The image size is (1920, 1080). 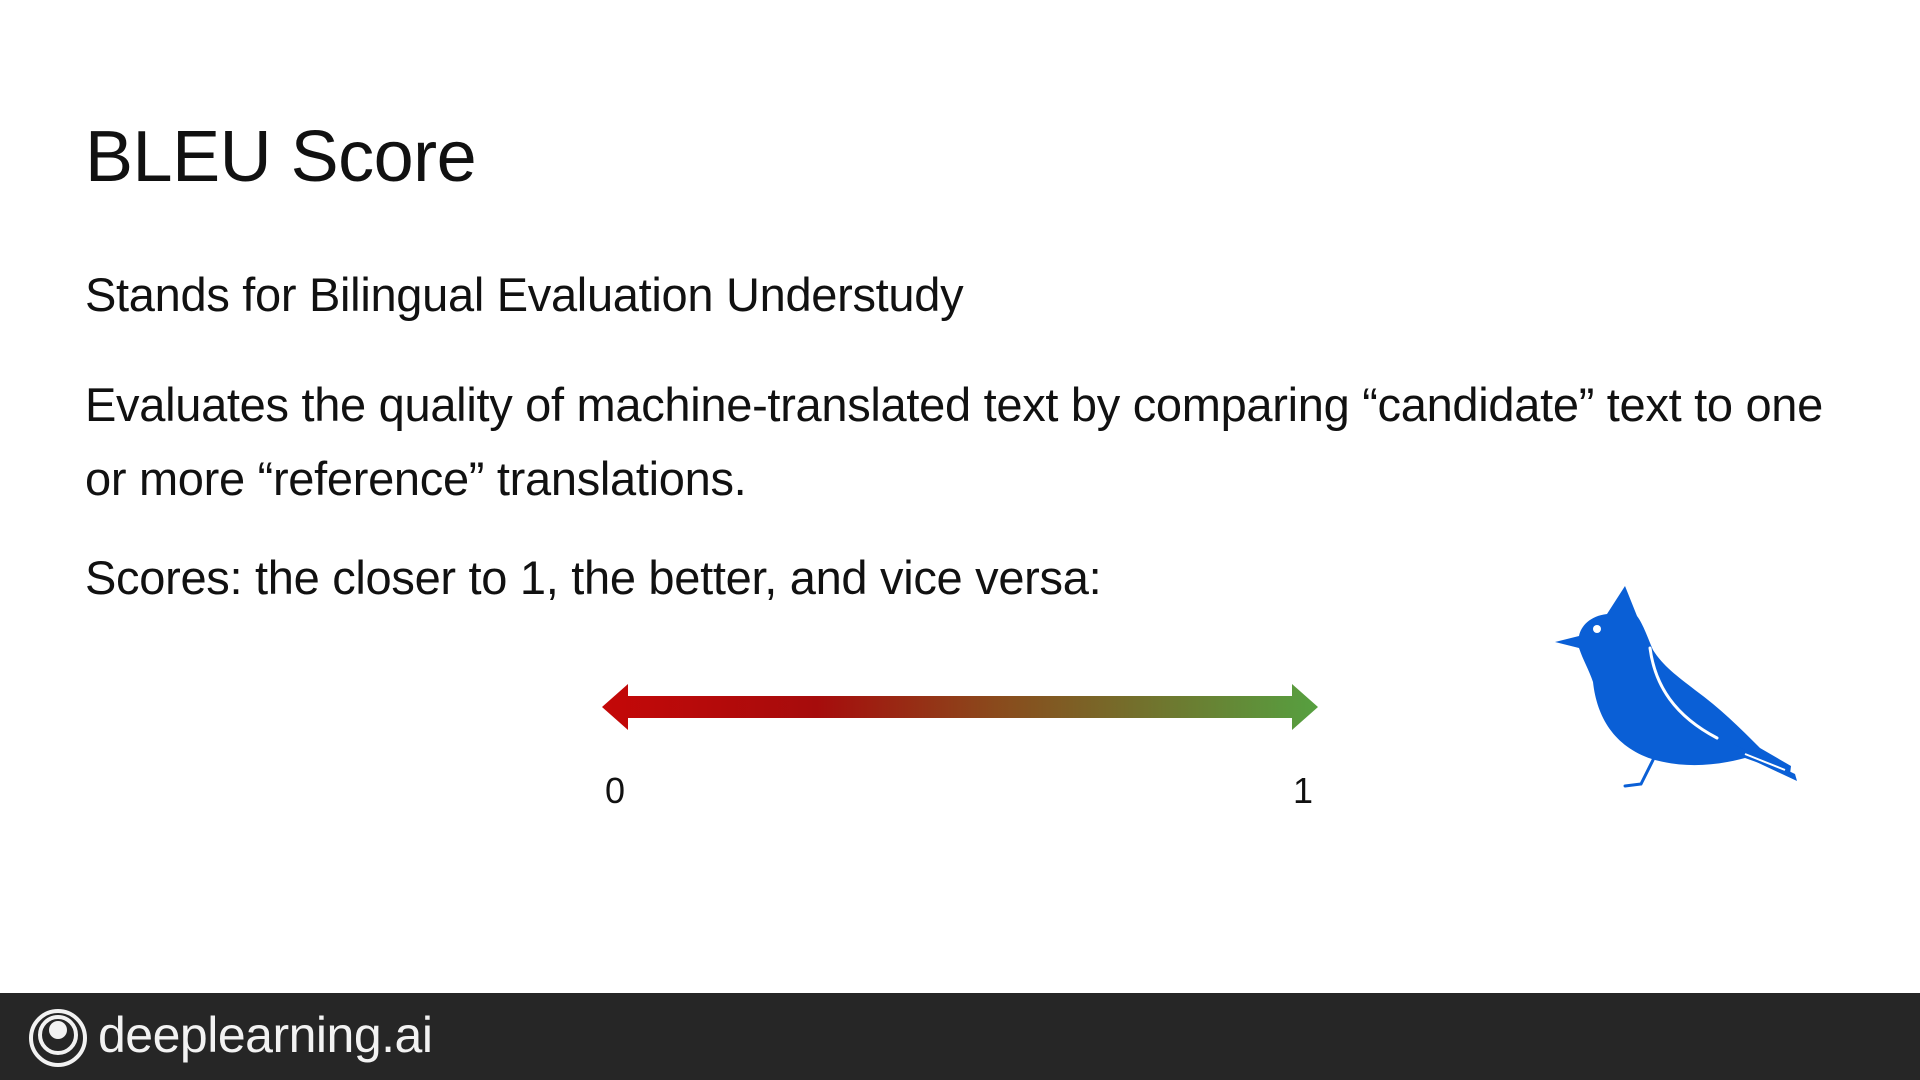 I want to click on deeplearning-logo-icon, so click(x=58, y=1038).